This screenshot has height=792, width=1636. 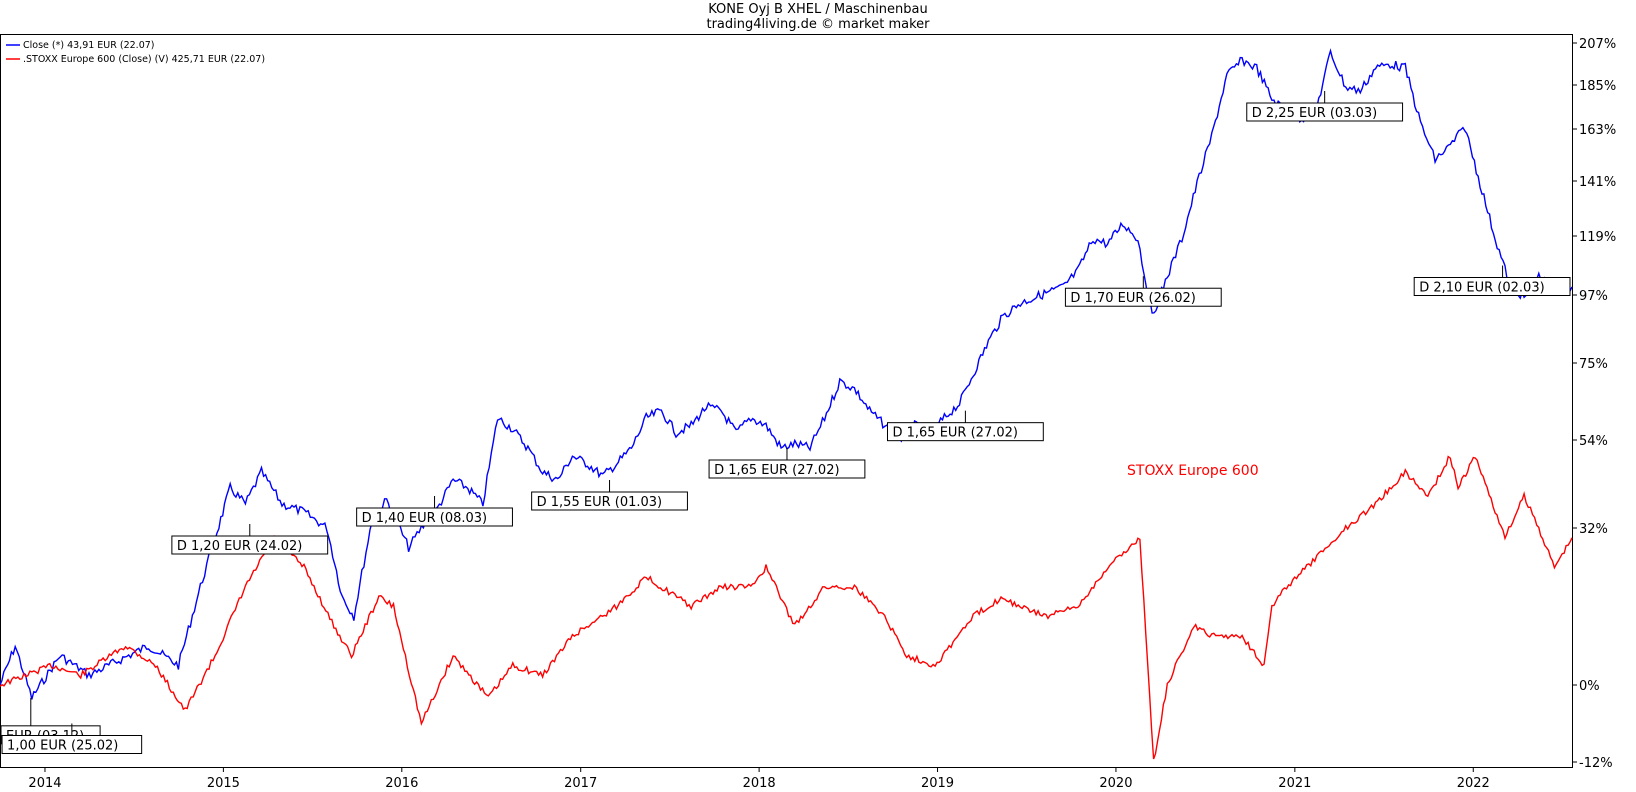 I want to click on x-tick-label: 2019, so click(x=937, y=783).